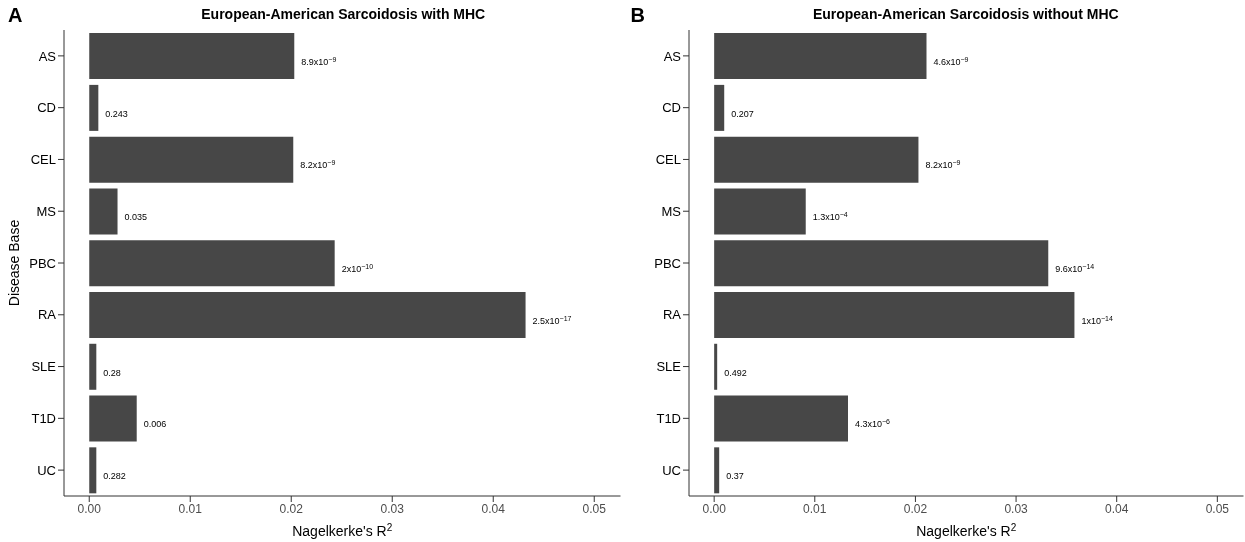 The image size is (1245, 542). I want to click on annotation: 0.492, so click(735, 372).